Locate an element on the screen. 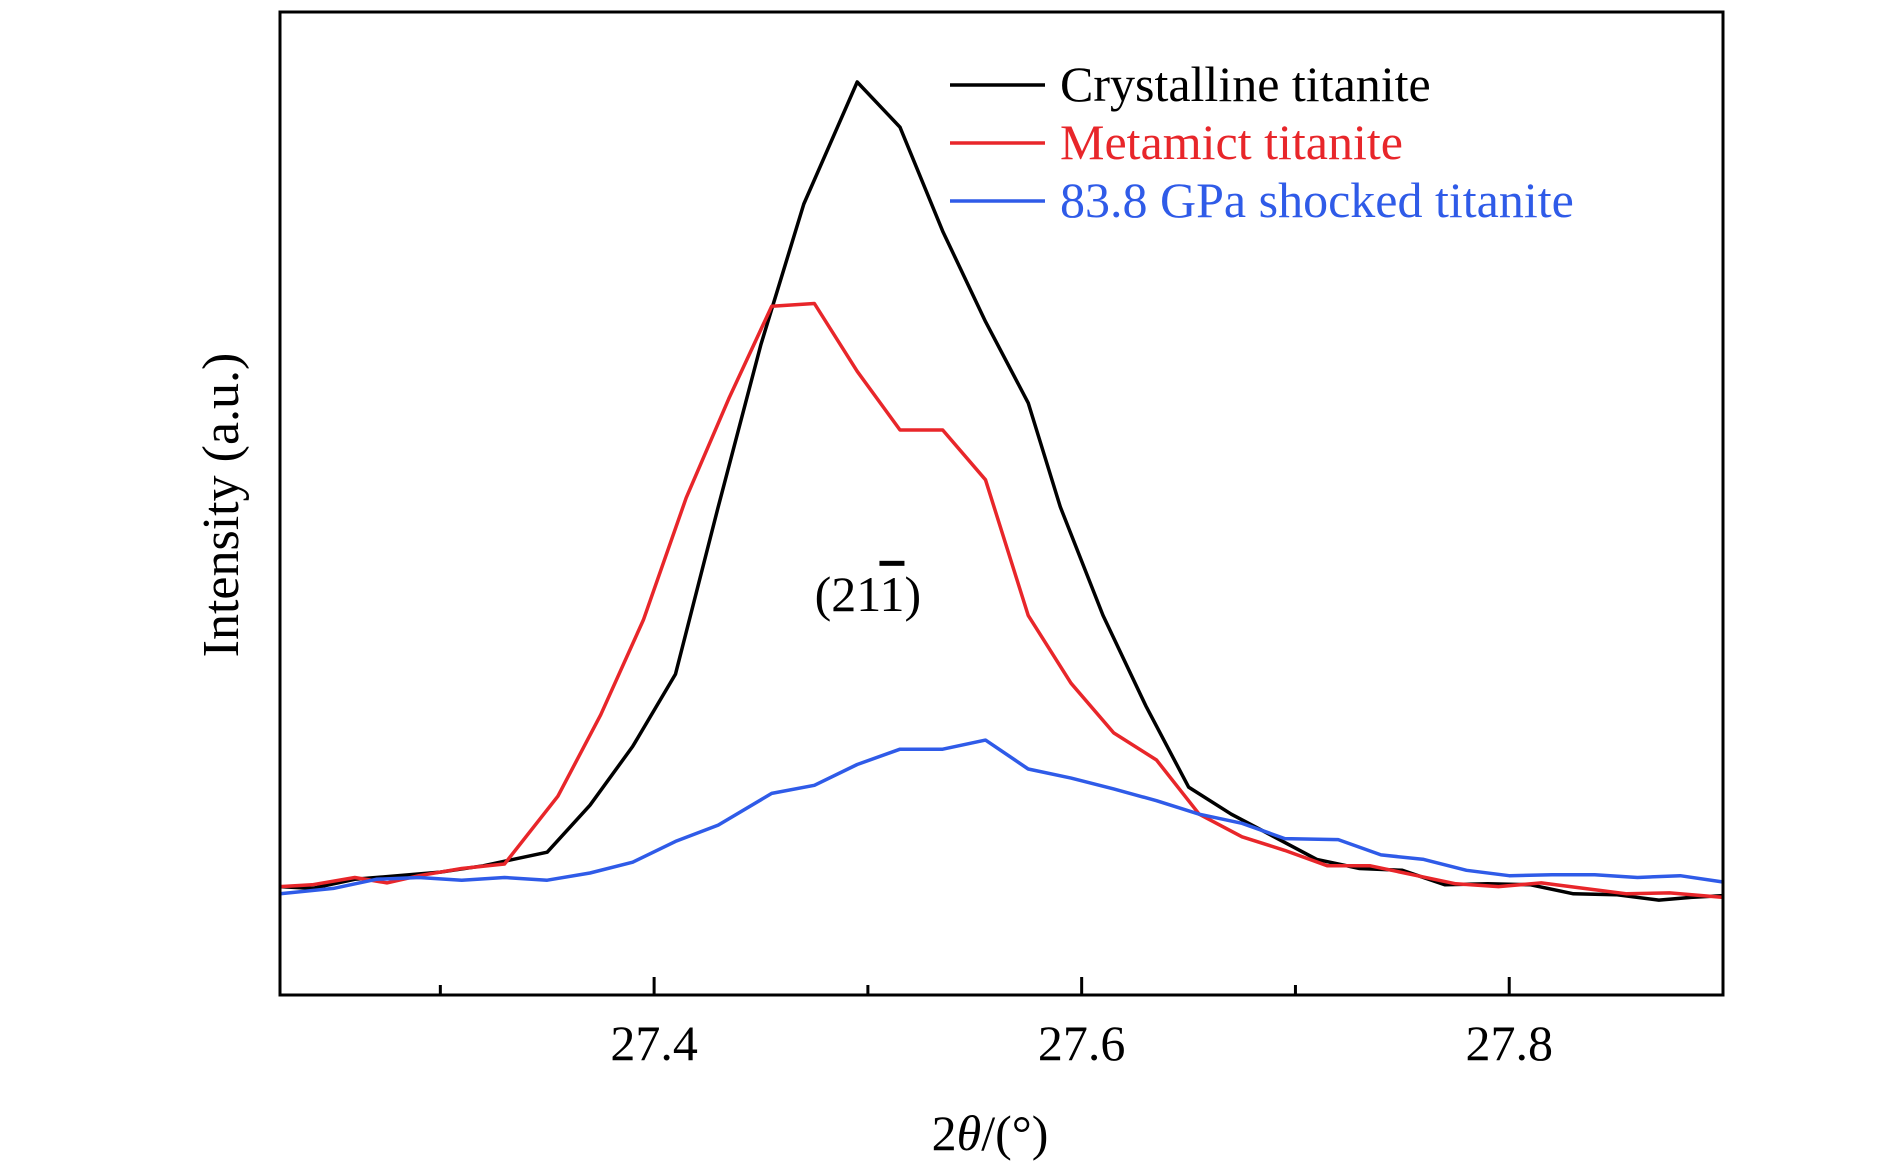 Image resolution: width=1890 pixels, height=1174 pixels. peak-annotation: (211) is located at coordinates (868, 594).